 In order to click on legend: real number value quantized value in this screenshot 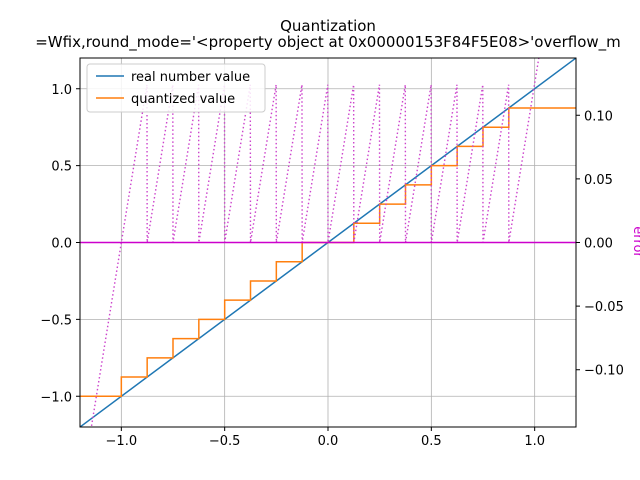, I will do `click(176, 88)`.